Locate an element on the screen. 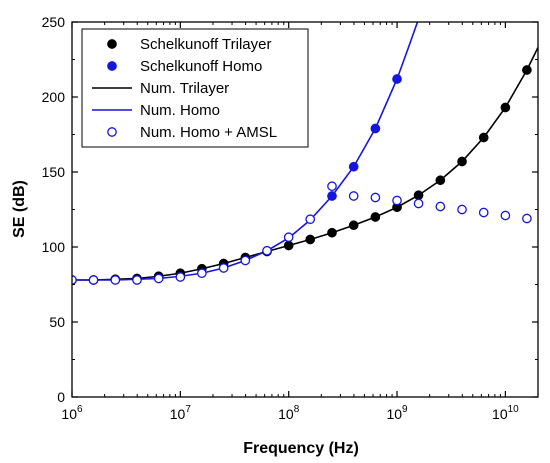 Image resolution: width=550 pixels, height=463 pixels. series-schelkunoff-homo is located at coordinates (364, 137).